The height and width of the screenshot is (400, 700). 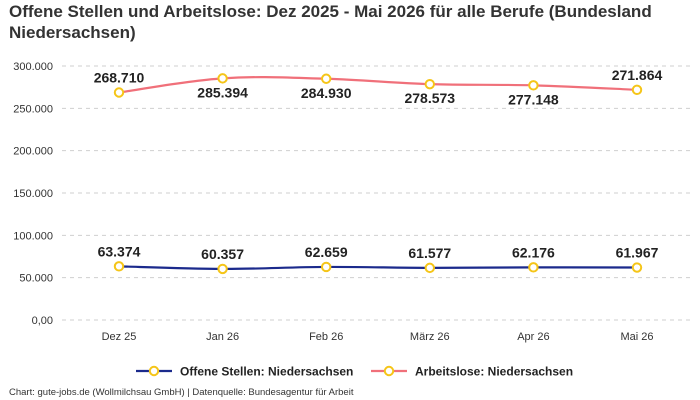 I want to click on y-tick-label: 100.000, so click(x=33, y=236).